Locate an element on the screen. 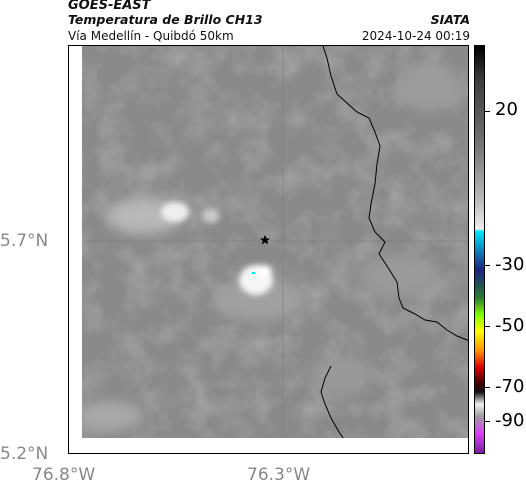 This screenshot has width=526, height=491. source-label: SIATA is located at coordinates (450, 19).